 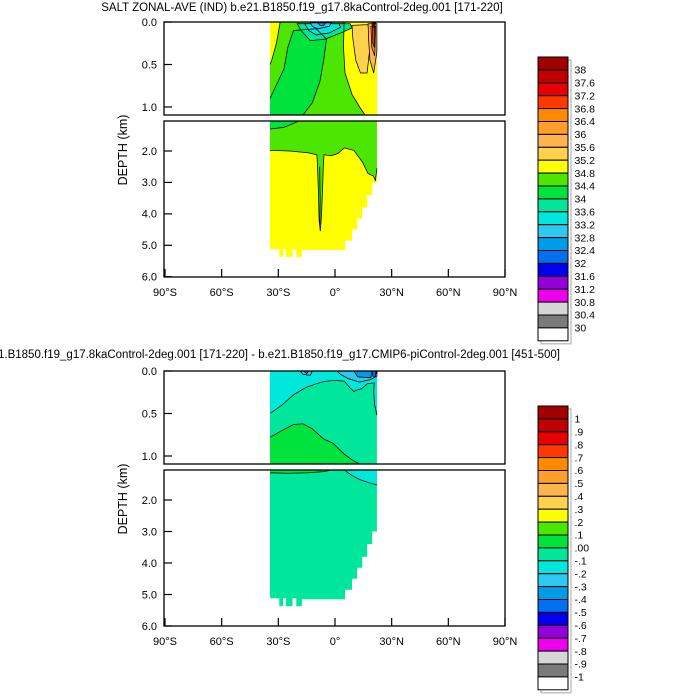 What do you see at coordinates (579, 678) in the screenshot?
I see `colorbar-label: -1` at bounding box center [579, 678].